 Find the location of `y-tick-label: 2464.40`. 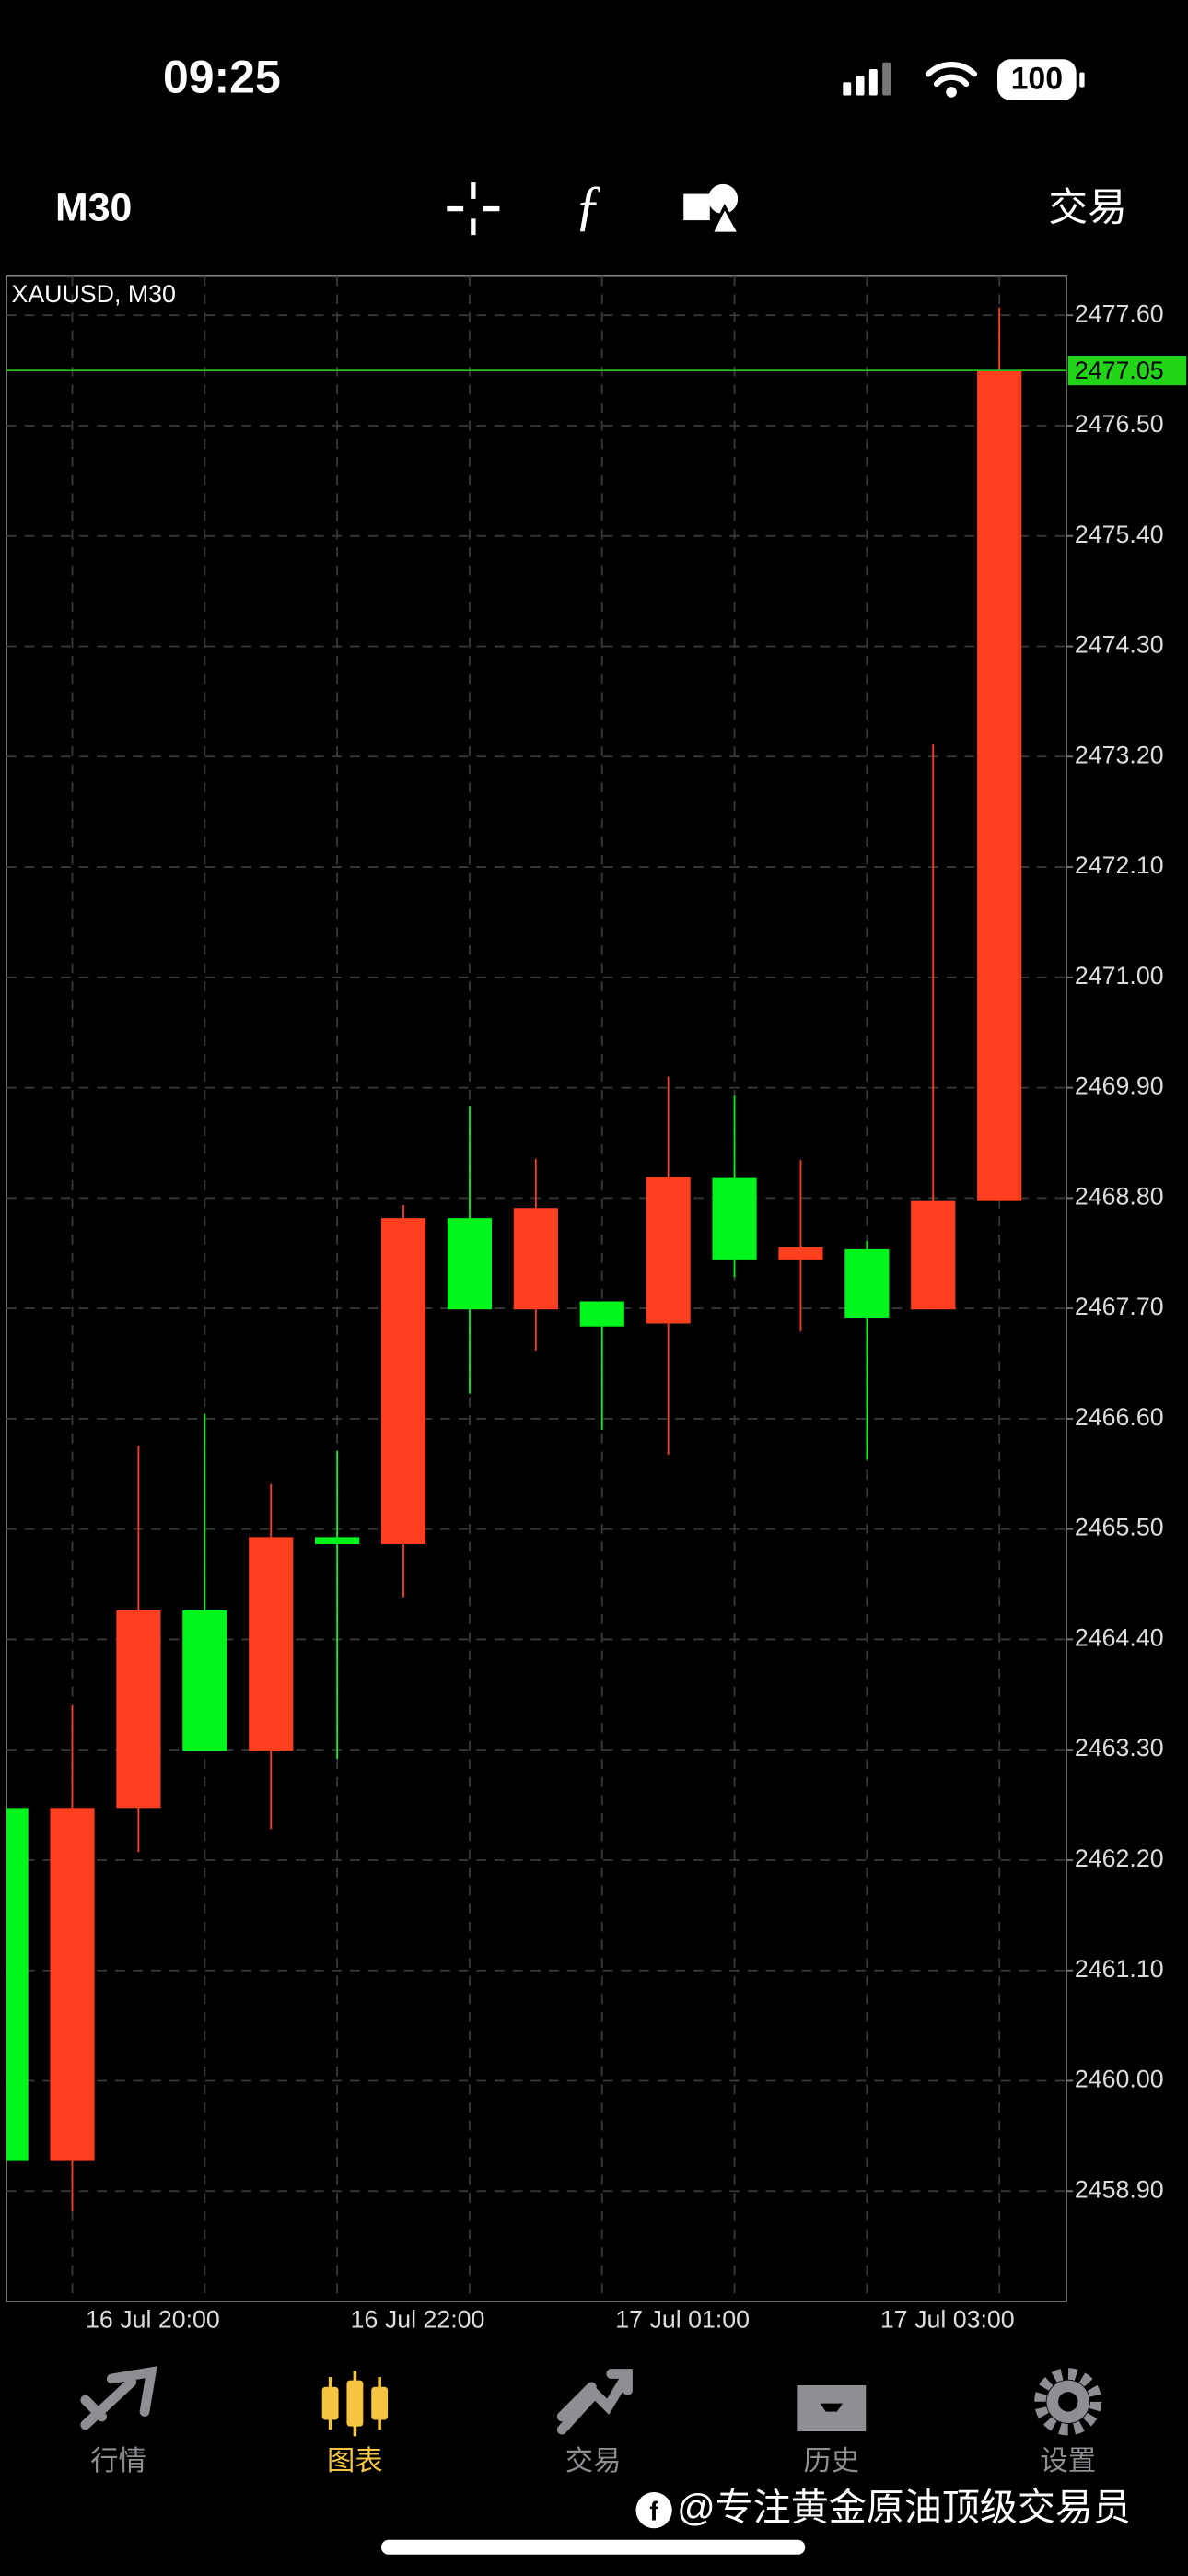

y-tick-label: 2464.40 is located at coordinates (1119, 1637).